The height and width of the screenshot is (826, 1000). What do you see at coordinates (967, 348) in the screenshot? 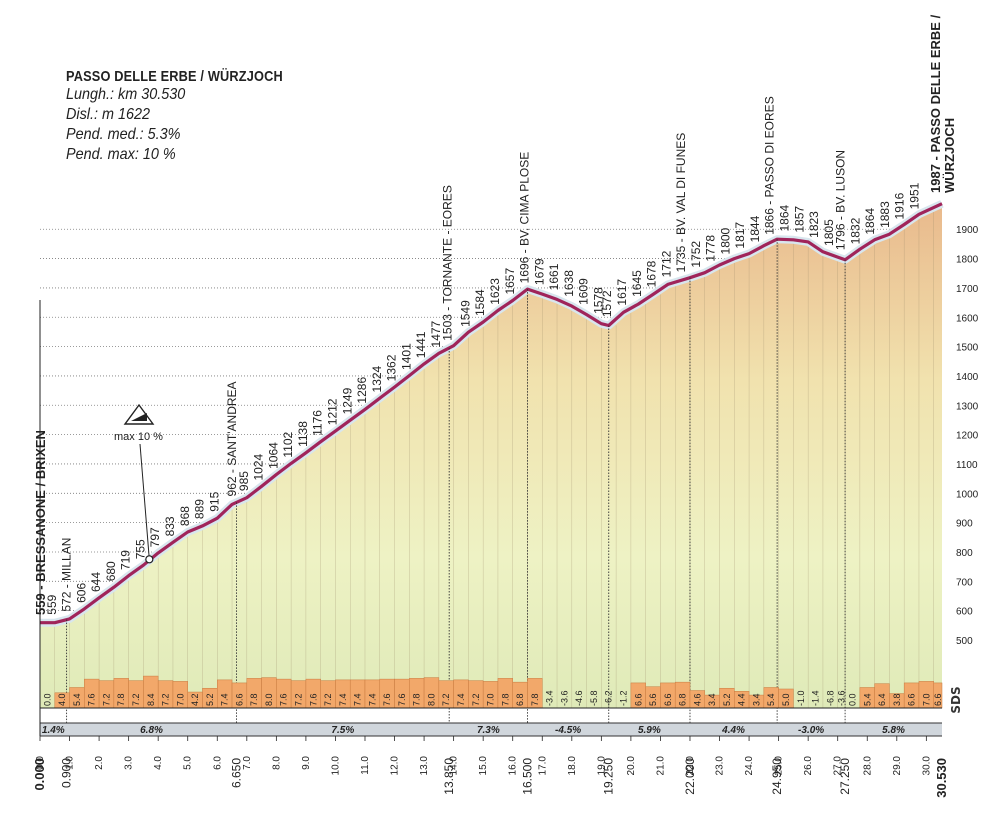
I see `y-tick-label: 1500` at bounding box center [967, 348].